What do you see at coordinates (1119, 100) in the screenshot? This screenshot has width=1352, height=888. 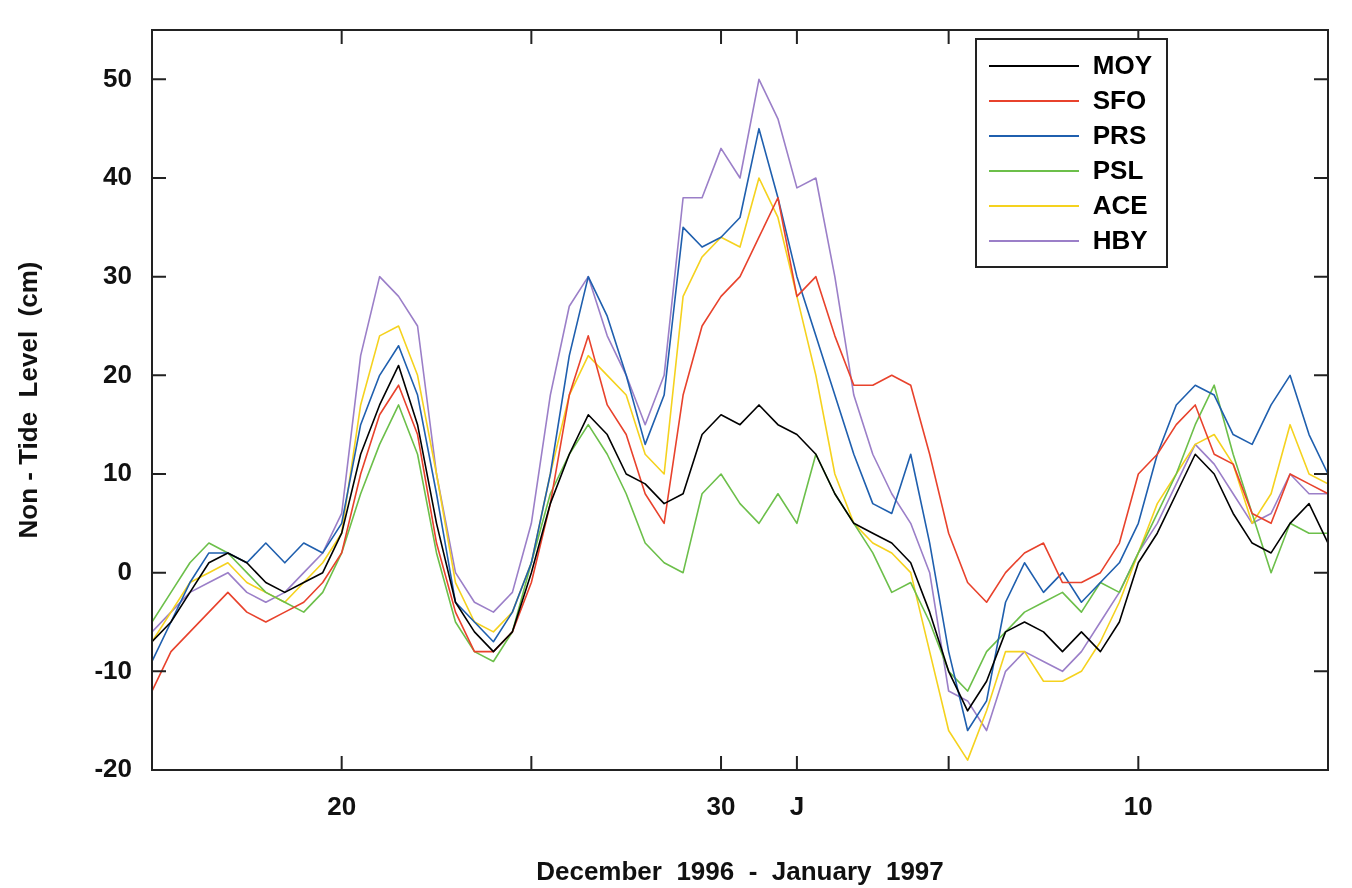 I see `legend-label: SFO` at bounding box center [1119, 100].